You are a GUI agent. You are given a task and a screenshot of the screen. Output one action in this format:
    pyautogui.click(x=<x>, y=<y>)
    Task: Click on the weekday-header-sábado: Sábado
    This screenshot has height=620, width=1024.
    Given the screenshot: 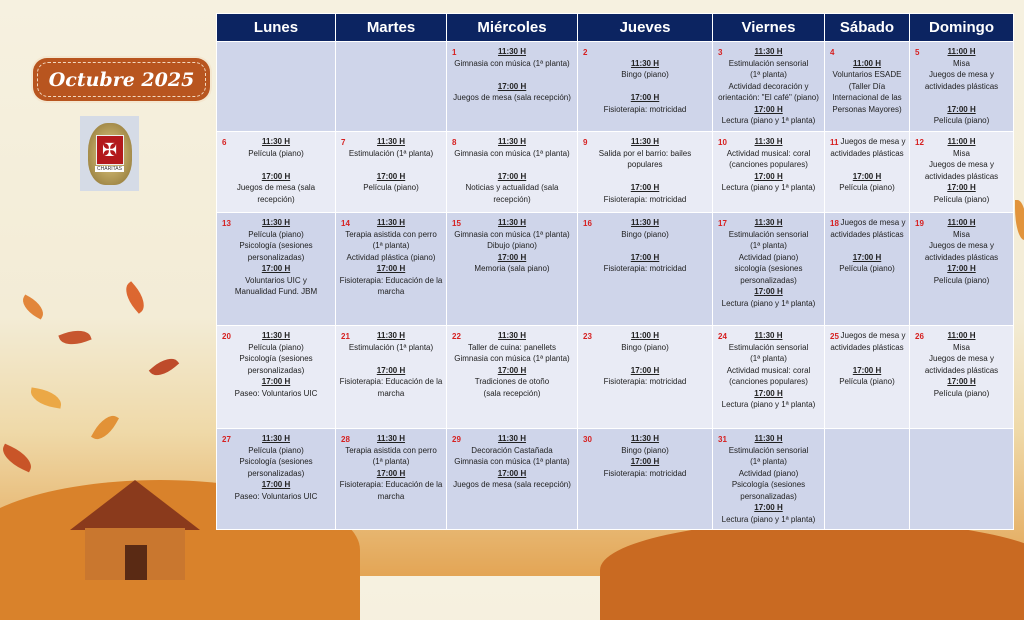 What is the action you would take?
    pyautogui.click(x=867, y=27)
    